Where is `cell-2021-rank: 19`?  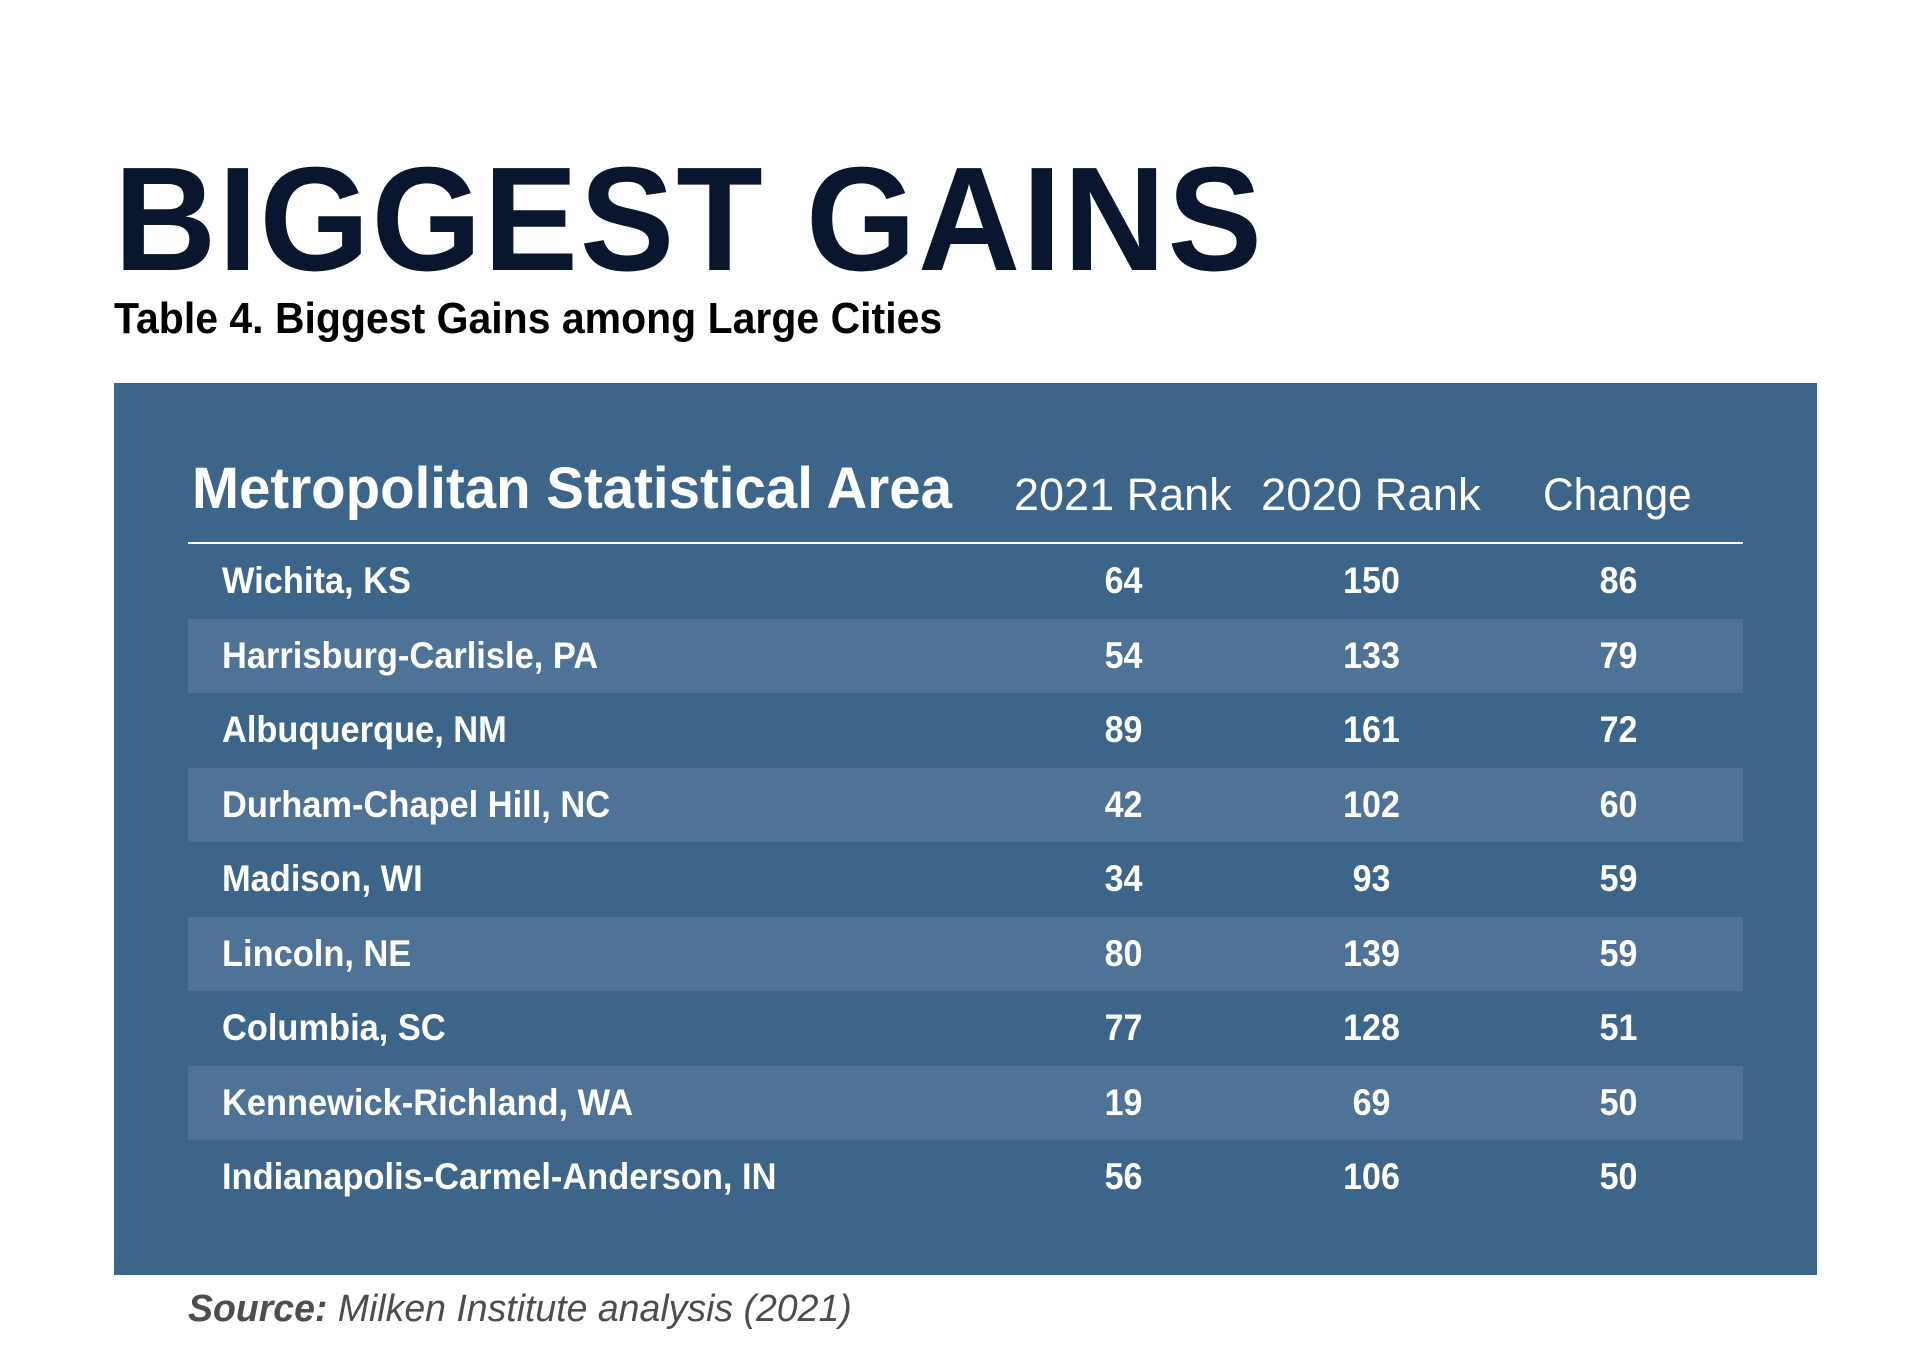 cell-2021-rank: 19 is located at coordinates (1123, 1102).